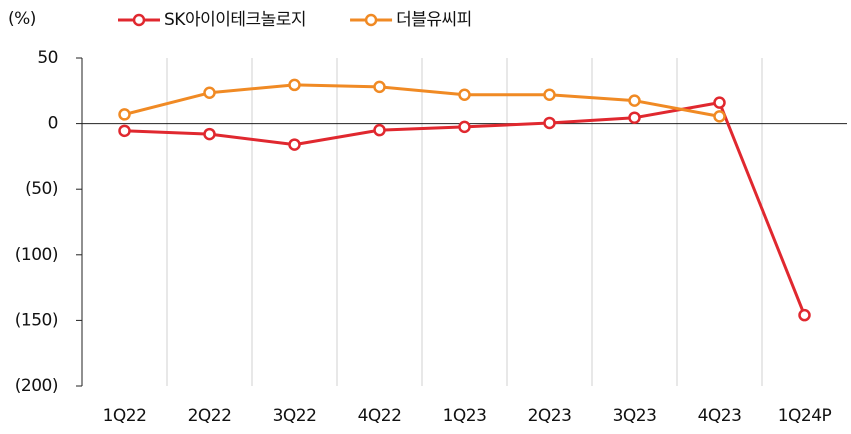  Describe the element at coordinates (36, 255) in the screenshot. I see `y-tick-label: (100)` at that location.